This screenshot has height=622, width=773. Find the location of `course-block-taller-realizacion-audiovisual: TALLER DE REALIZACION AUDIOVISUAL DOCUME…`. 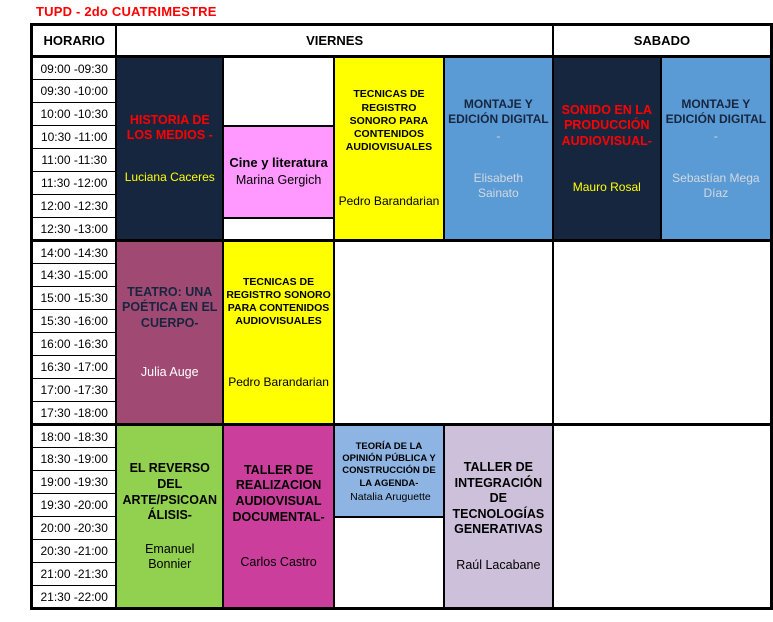

course-block-taller-realizacion-audiovisual: TALLER DE REALIZACION AUDIOVISUAL DOCUME… is located at coordinates (279, 516).